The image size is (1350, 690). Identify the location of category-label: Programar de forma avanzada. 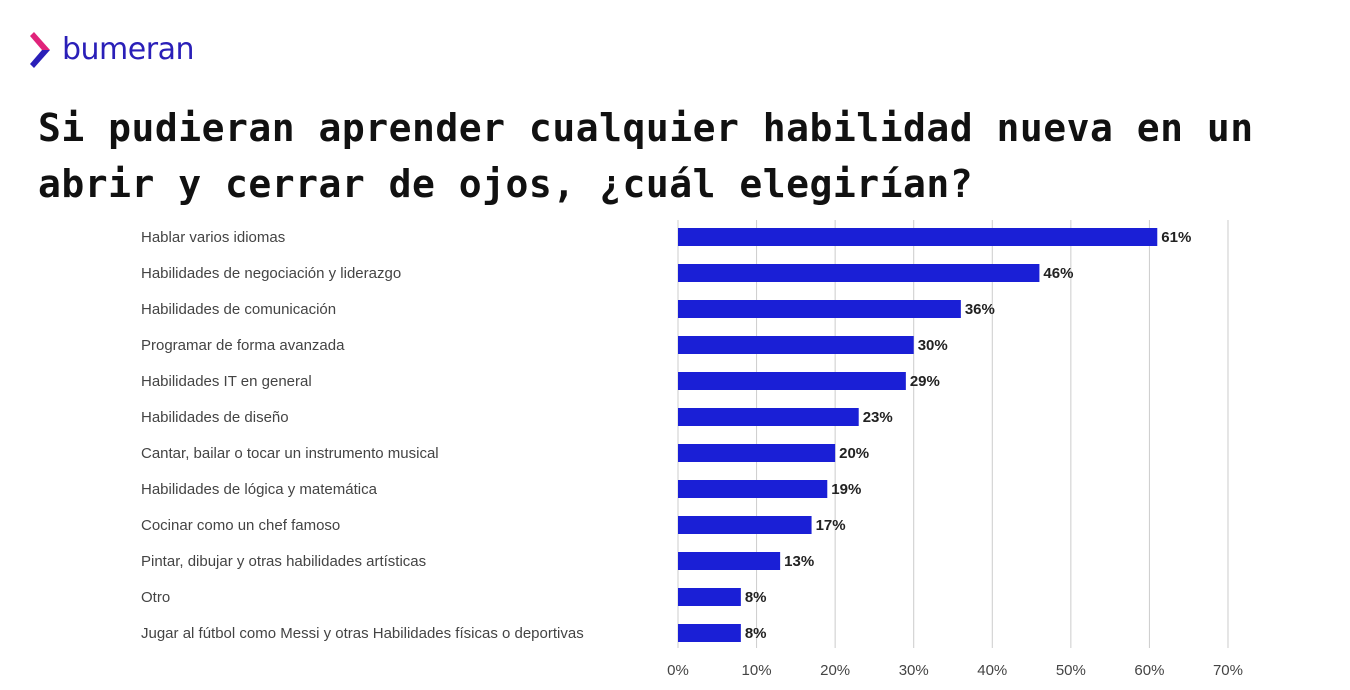
(243, 345).